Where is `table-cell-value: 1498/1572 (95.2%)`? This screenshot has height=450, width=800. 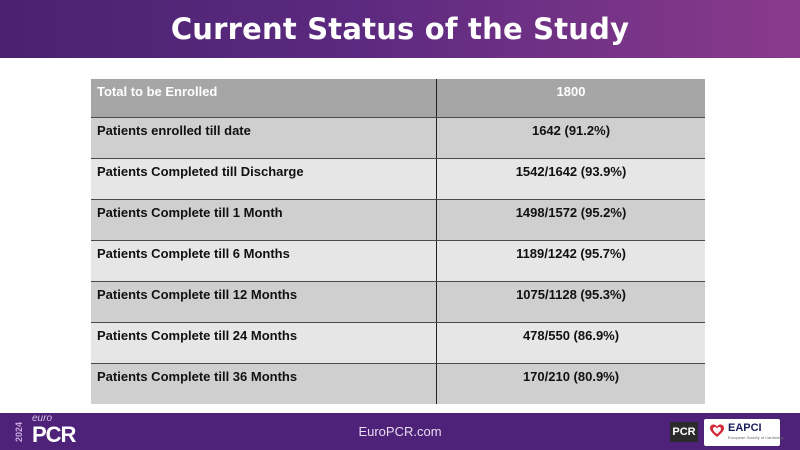
table-cell-value: 1498/1572 (95.2%) is located at coordinates (571, 212).